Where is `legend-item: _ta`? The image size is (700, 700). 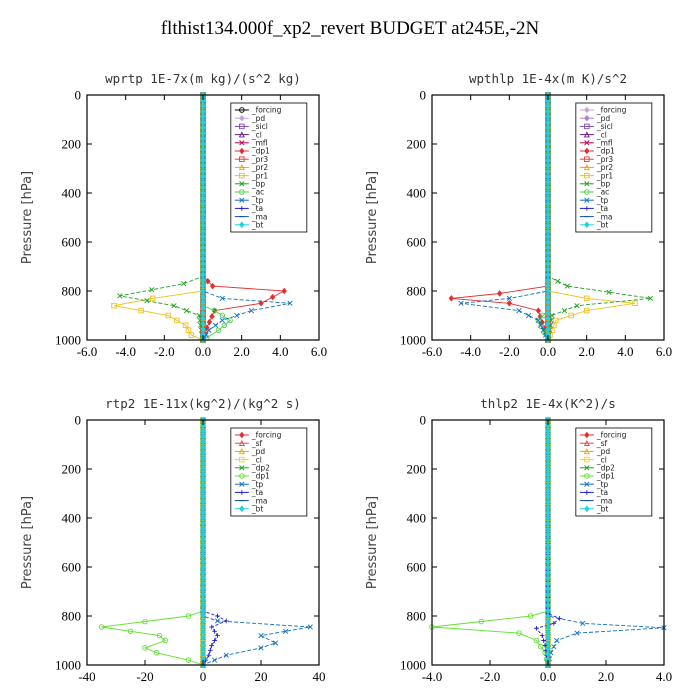
legend-item: _ta is located at coordinates (593, 492).